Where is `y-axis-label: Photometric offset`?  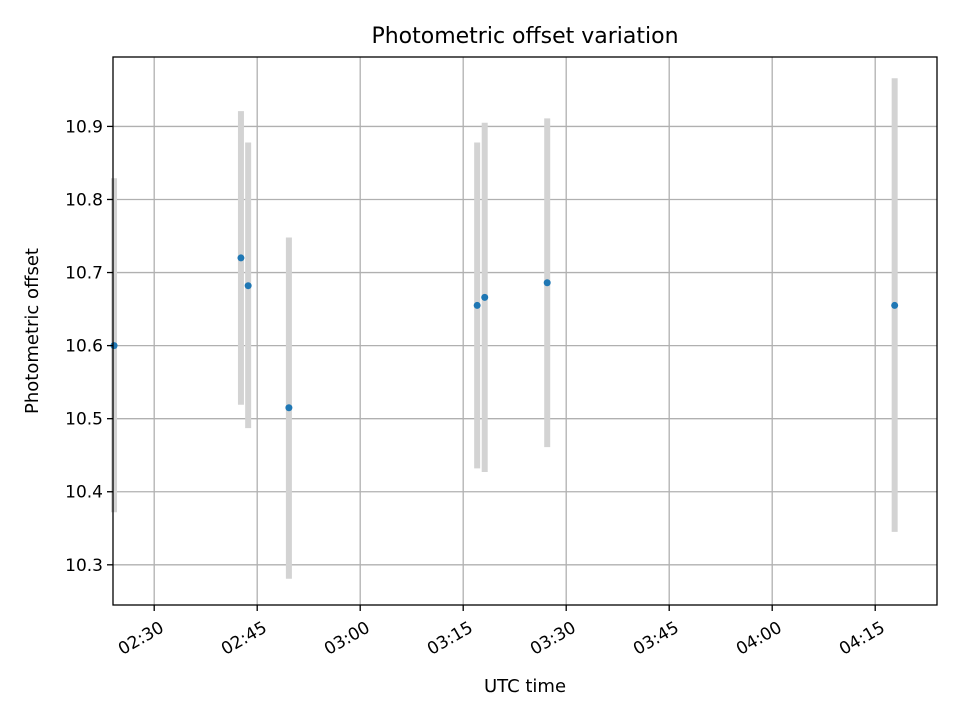
y-axis-label: Photometric offset is located at coordinates (32, 331).